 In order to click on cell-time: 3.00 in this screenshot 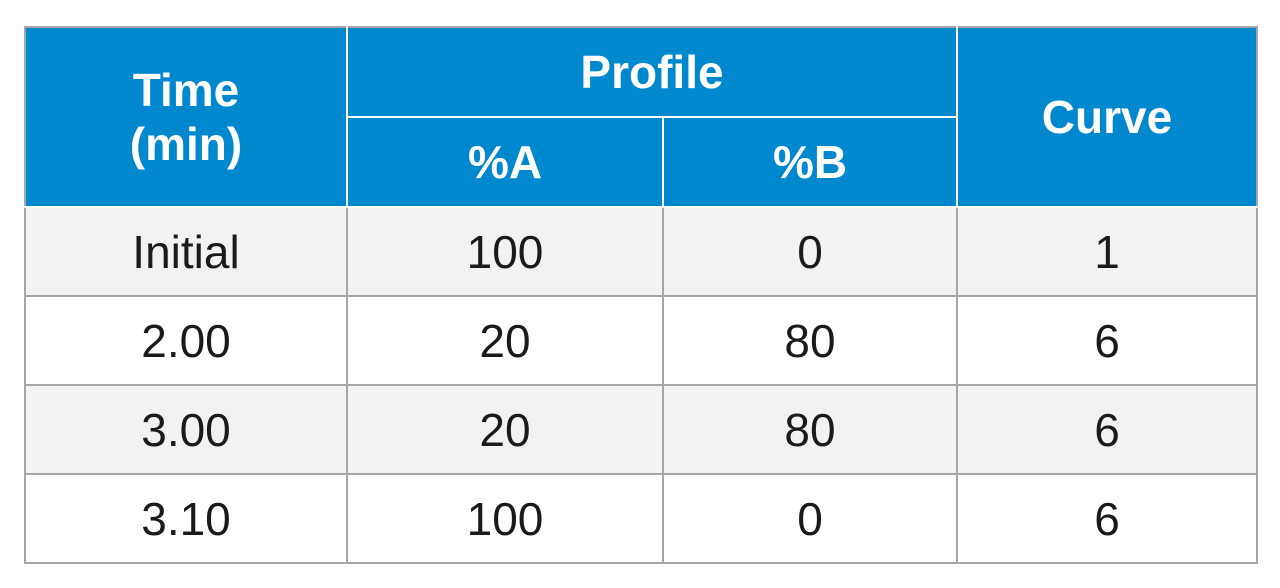, I will do `click(186, 429)`.